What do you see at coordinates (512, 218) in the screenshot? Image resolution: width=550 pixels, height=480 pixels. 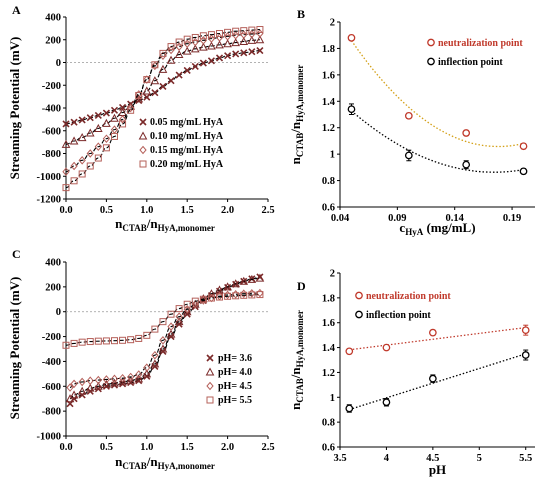 I see `x-tick-label: 0.19` at bounding box center [512, 218].